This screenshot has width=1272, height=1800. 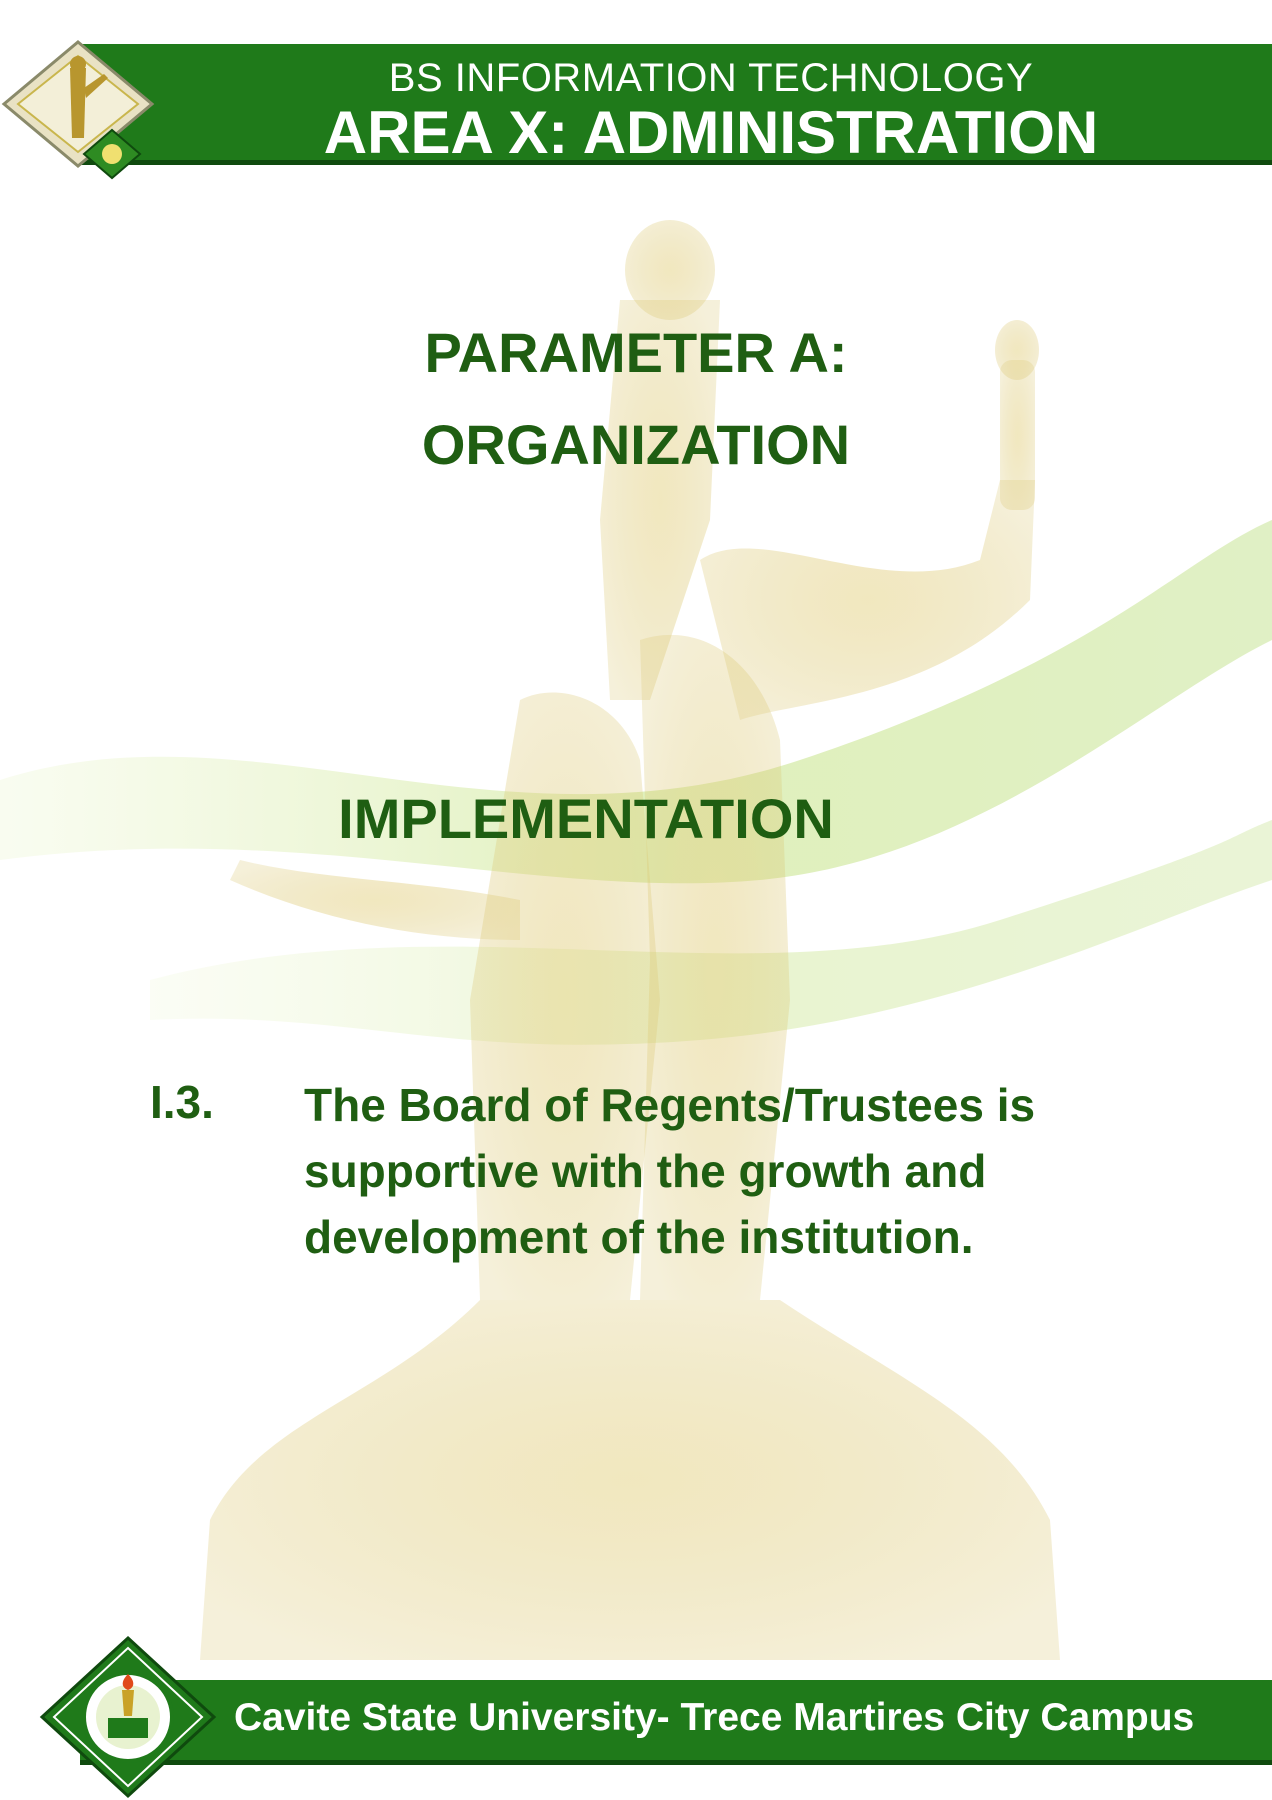 I want to click on parameter-name: ORGANIZATION, so click(x=636, y=444).